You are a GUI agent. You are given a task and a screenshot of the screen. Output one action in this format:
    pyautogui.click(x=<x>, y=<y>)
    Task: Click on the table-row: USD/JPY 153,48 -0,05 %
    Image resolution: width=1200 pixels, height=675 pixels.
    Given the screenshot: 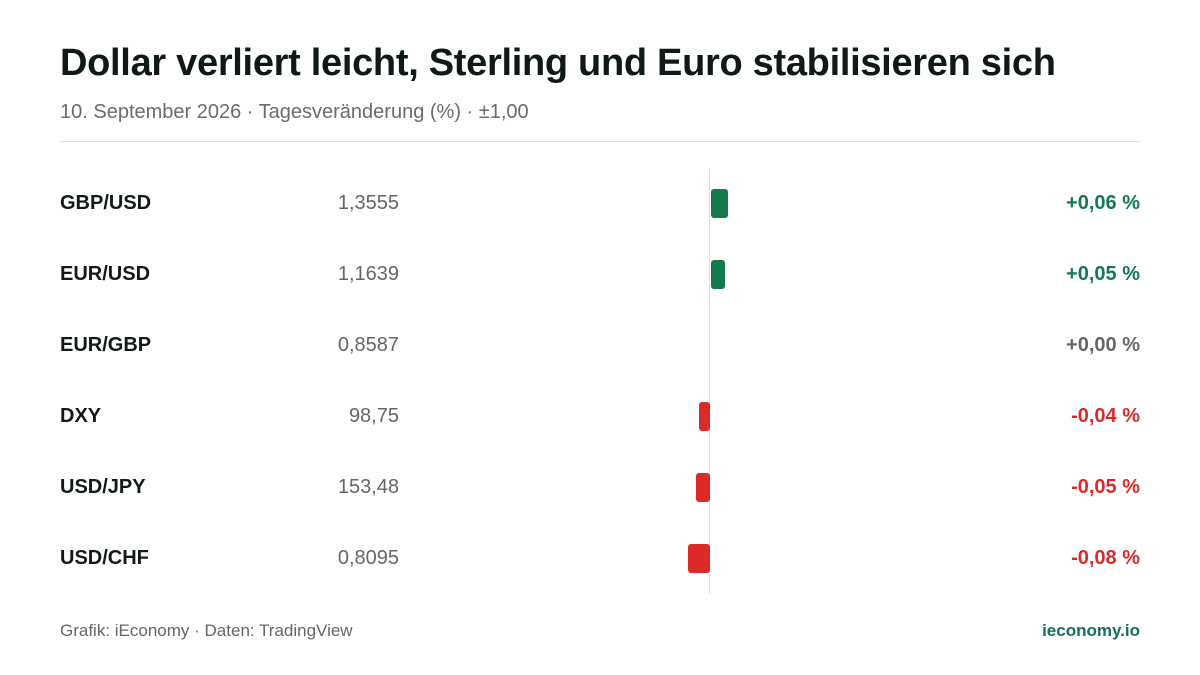 What is the action you would take?
    pyautogui.click(x=600, y=488)
    